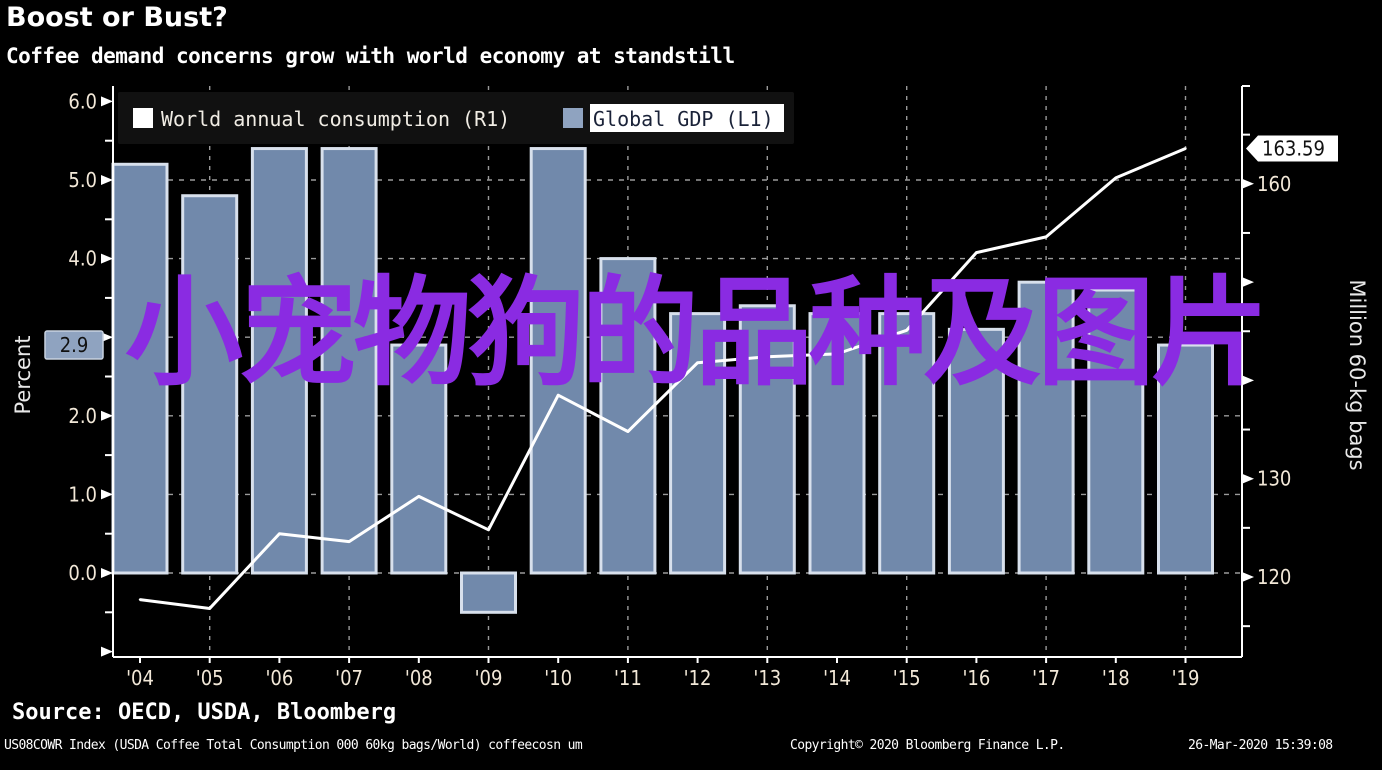  Describe the element at coordinates (1274, 184) in the screenshot. I see `right-tick-label: 160` at that location.